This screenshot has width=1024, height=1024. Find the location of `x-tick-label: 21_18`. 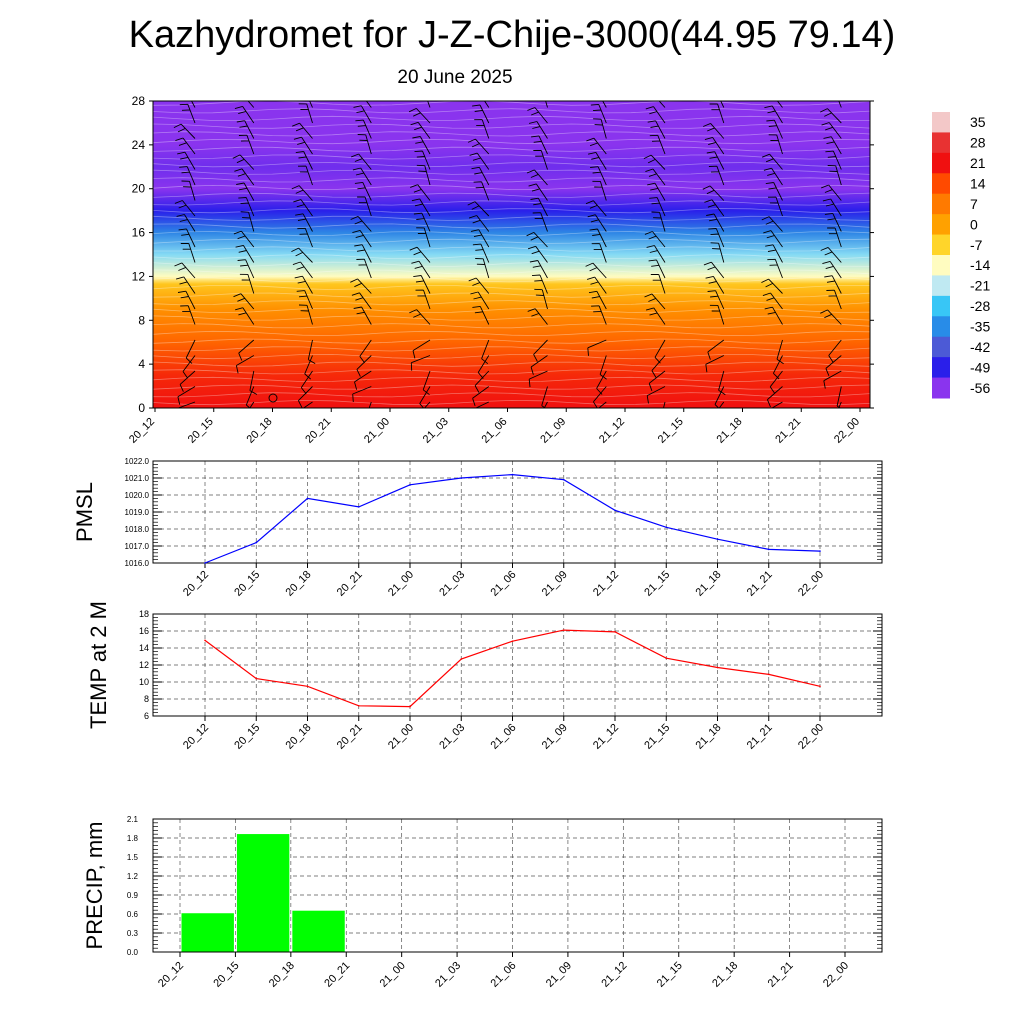

x-tick-label: 21_18 is located at coordinates (709, 584).